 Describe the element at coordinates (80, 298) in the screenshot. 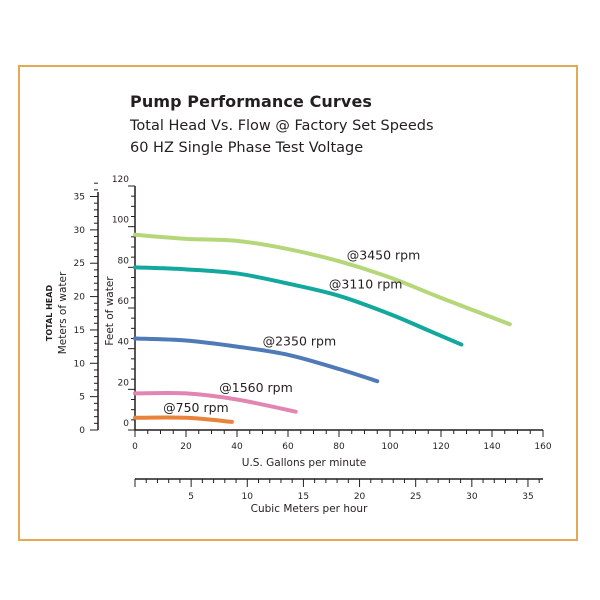

I see `meters-tick-label: 20` at that location.